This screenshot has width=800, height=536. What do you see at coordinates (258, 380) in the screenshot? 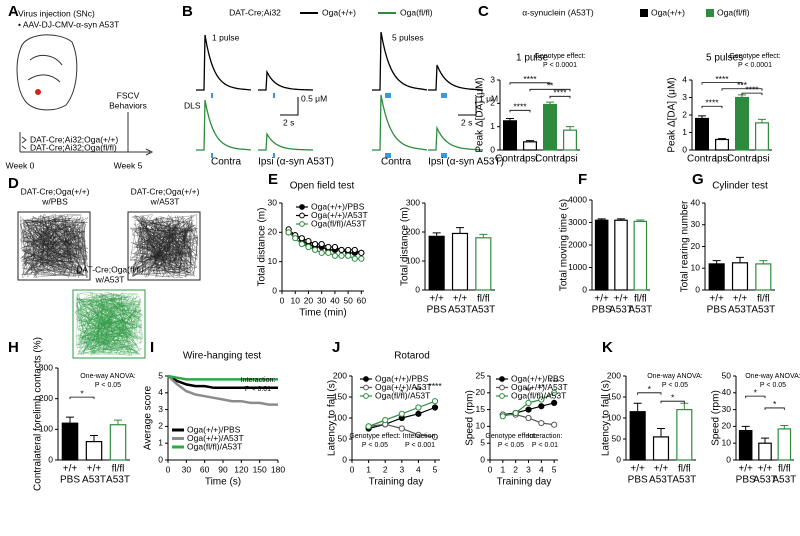
I see `annotation: Interaction:` at bounding box center [258, 380].